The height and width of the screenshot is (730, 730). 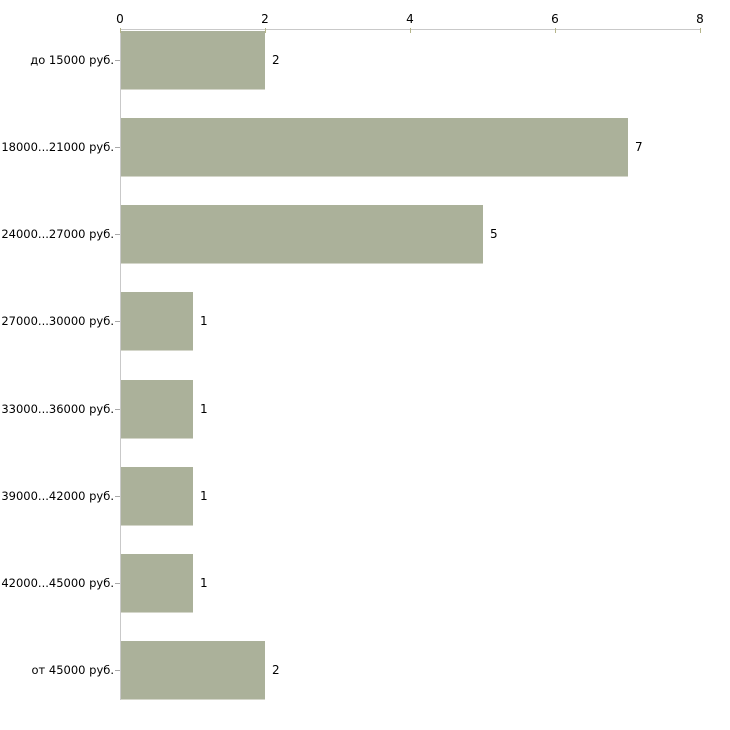 What do you see at coordinates (410, 19) in the screenshot?
I see `x-tick-label: 4` at bounding box center [410, 19].